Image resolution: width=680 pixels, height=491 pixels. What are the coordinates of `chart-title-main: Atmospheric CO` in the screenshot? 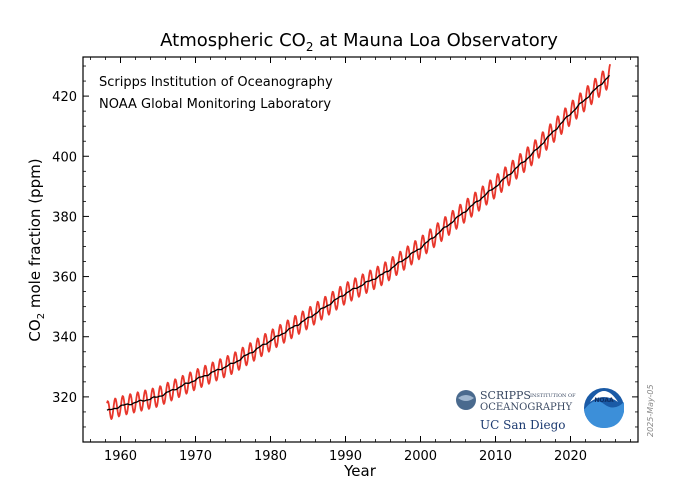 It's located at (233, 40).